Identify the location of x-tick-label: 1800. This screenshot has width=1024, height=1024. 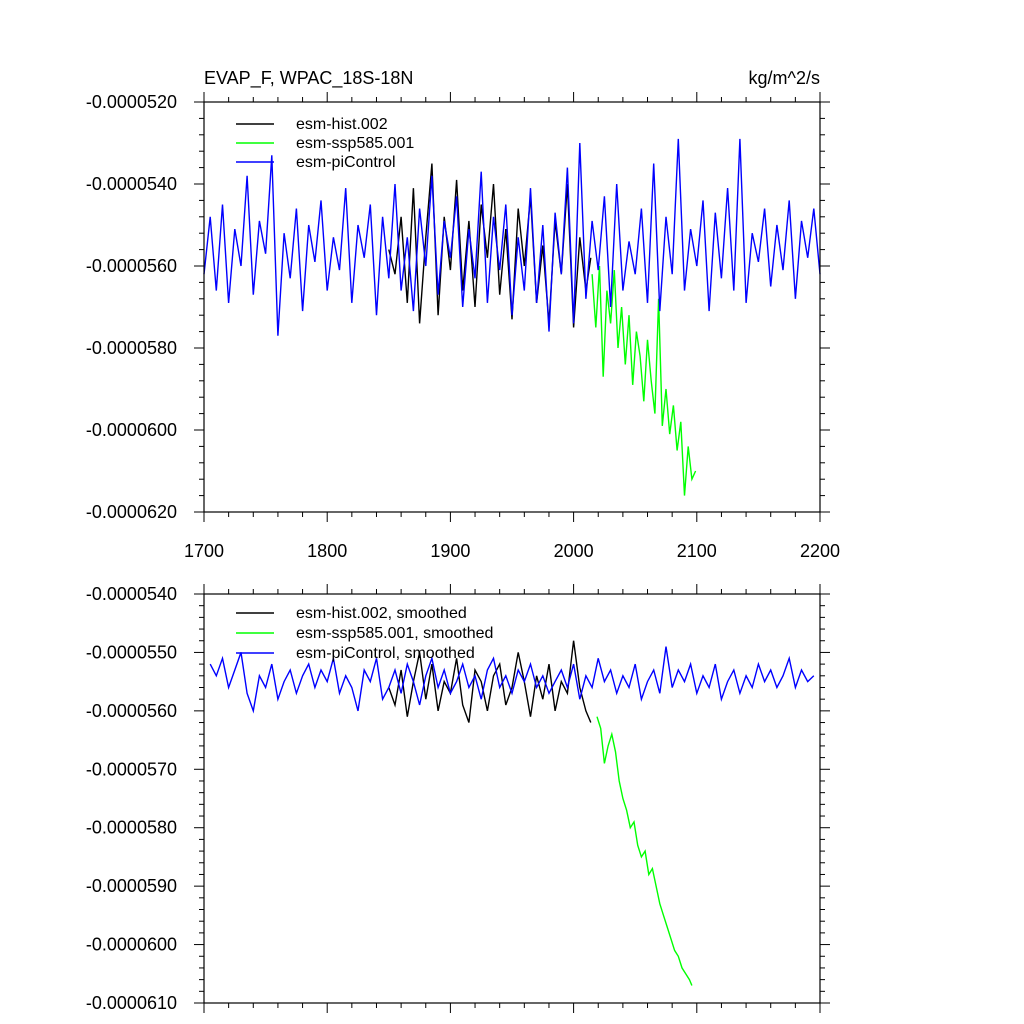
(327, 551).